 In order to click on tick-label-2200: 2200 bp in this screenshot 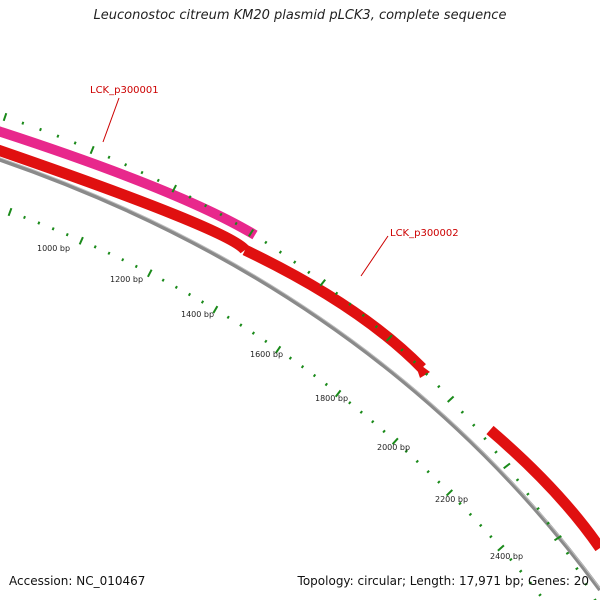, I will do `click(451, 499)`.